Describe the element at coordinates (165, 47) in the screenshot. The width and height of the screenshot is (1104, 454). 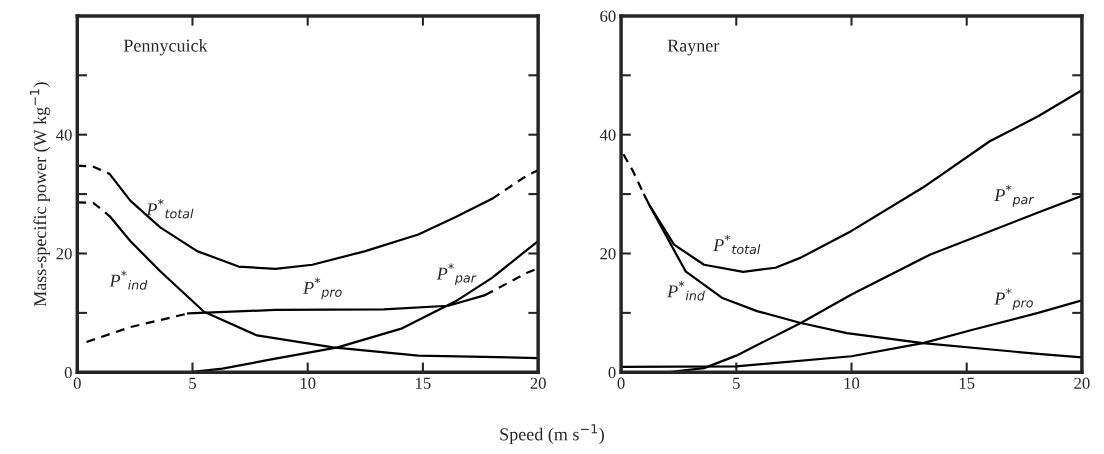
I see `text: Pennycuick` at that location.